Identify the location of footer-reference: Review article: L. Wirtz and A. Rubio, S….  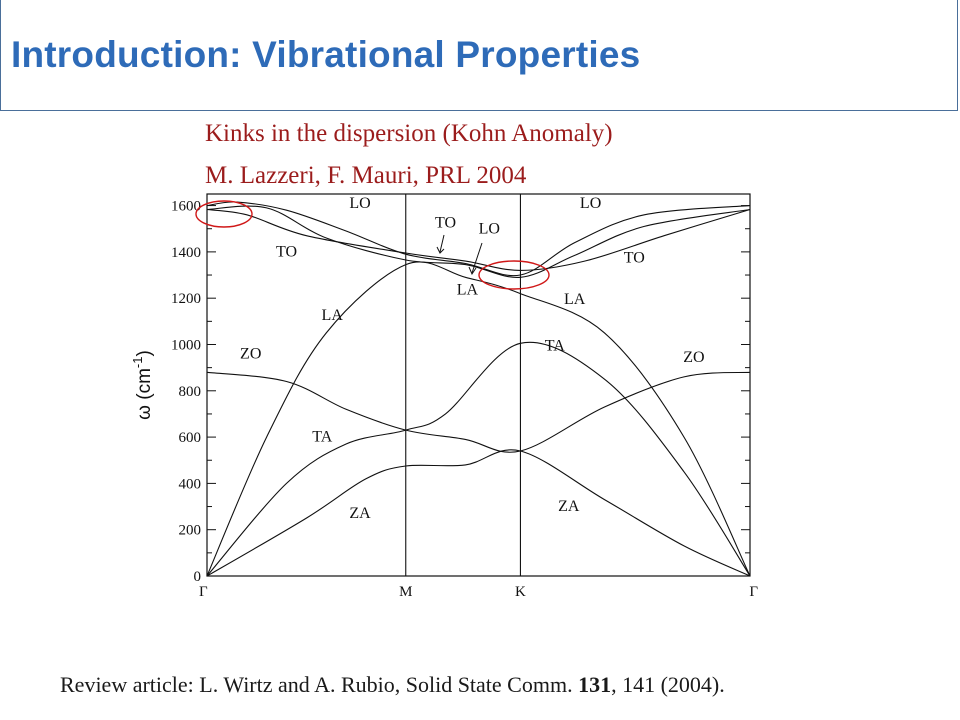
(392, 685).